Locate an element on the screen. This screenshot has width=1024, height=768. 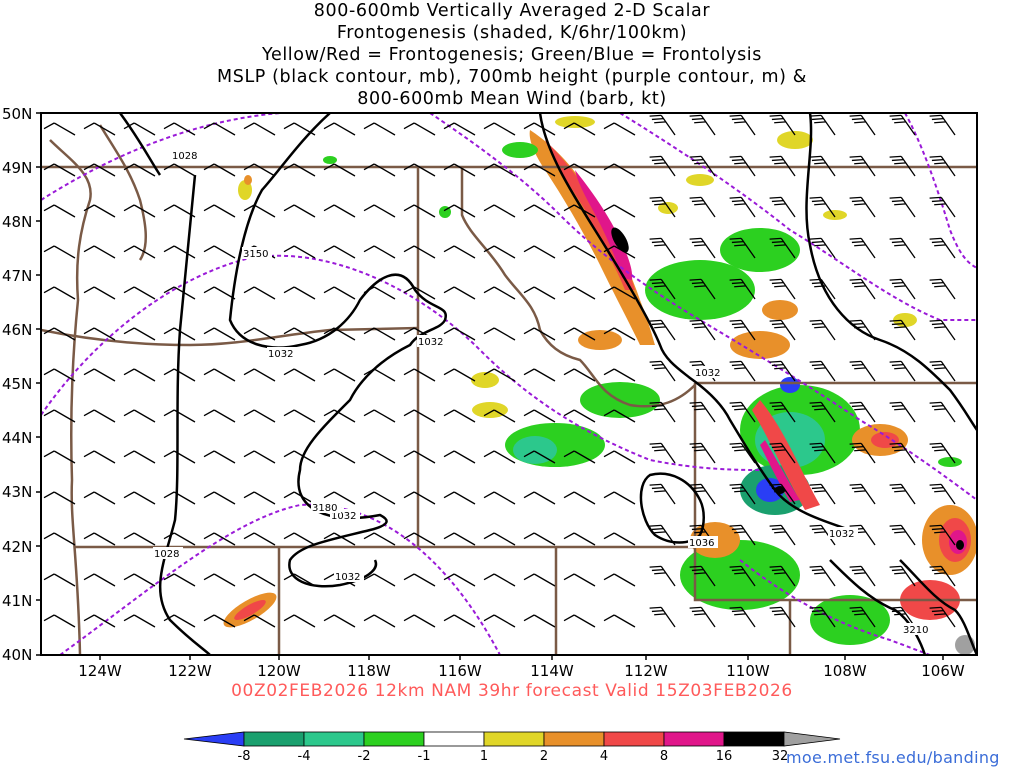
washington-oregon-border is located at coordinates (230, 336).